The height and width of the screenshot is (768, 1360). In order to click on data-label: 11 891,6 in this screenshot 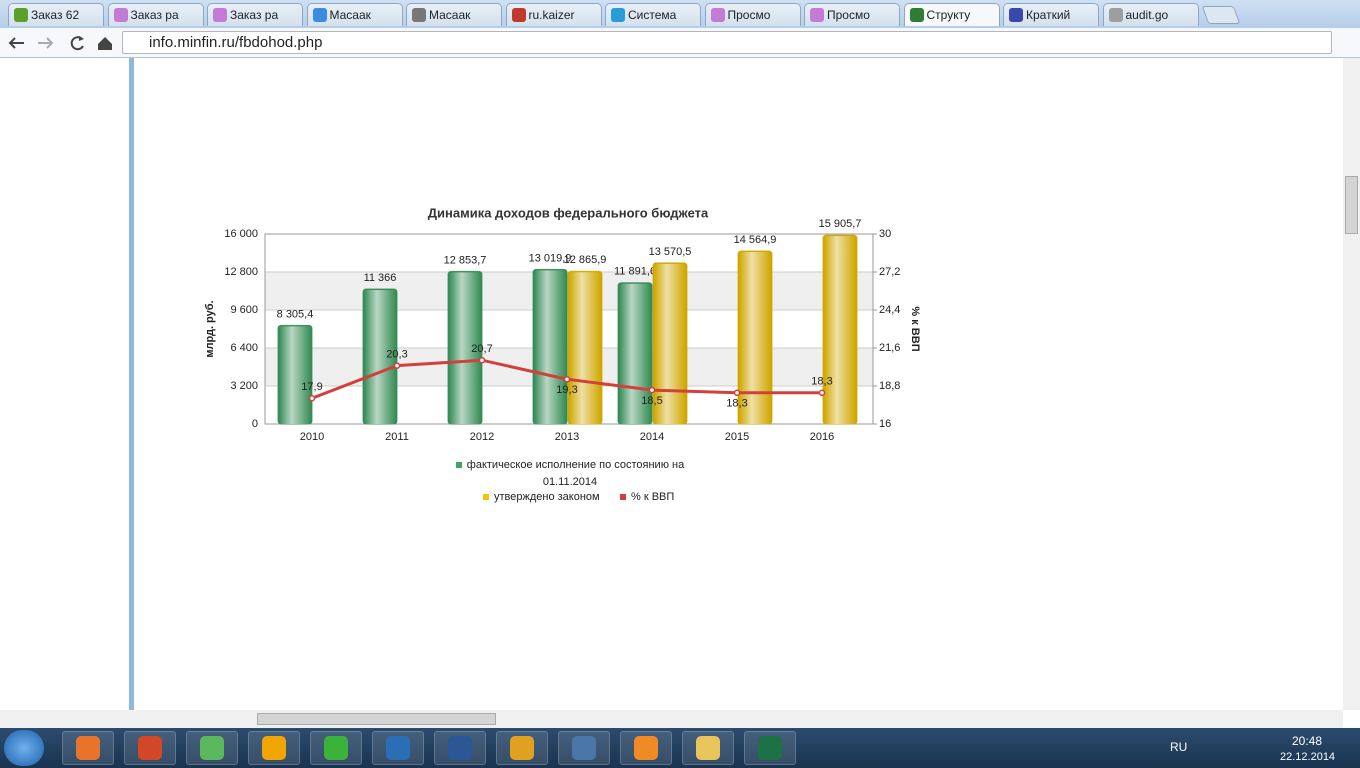, I will do `click(635, 272)`.